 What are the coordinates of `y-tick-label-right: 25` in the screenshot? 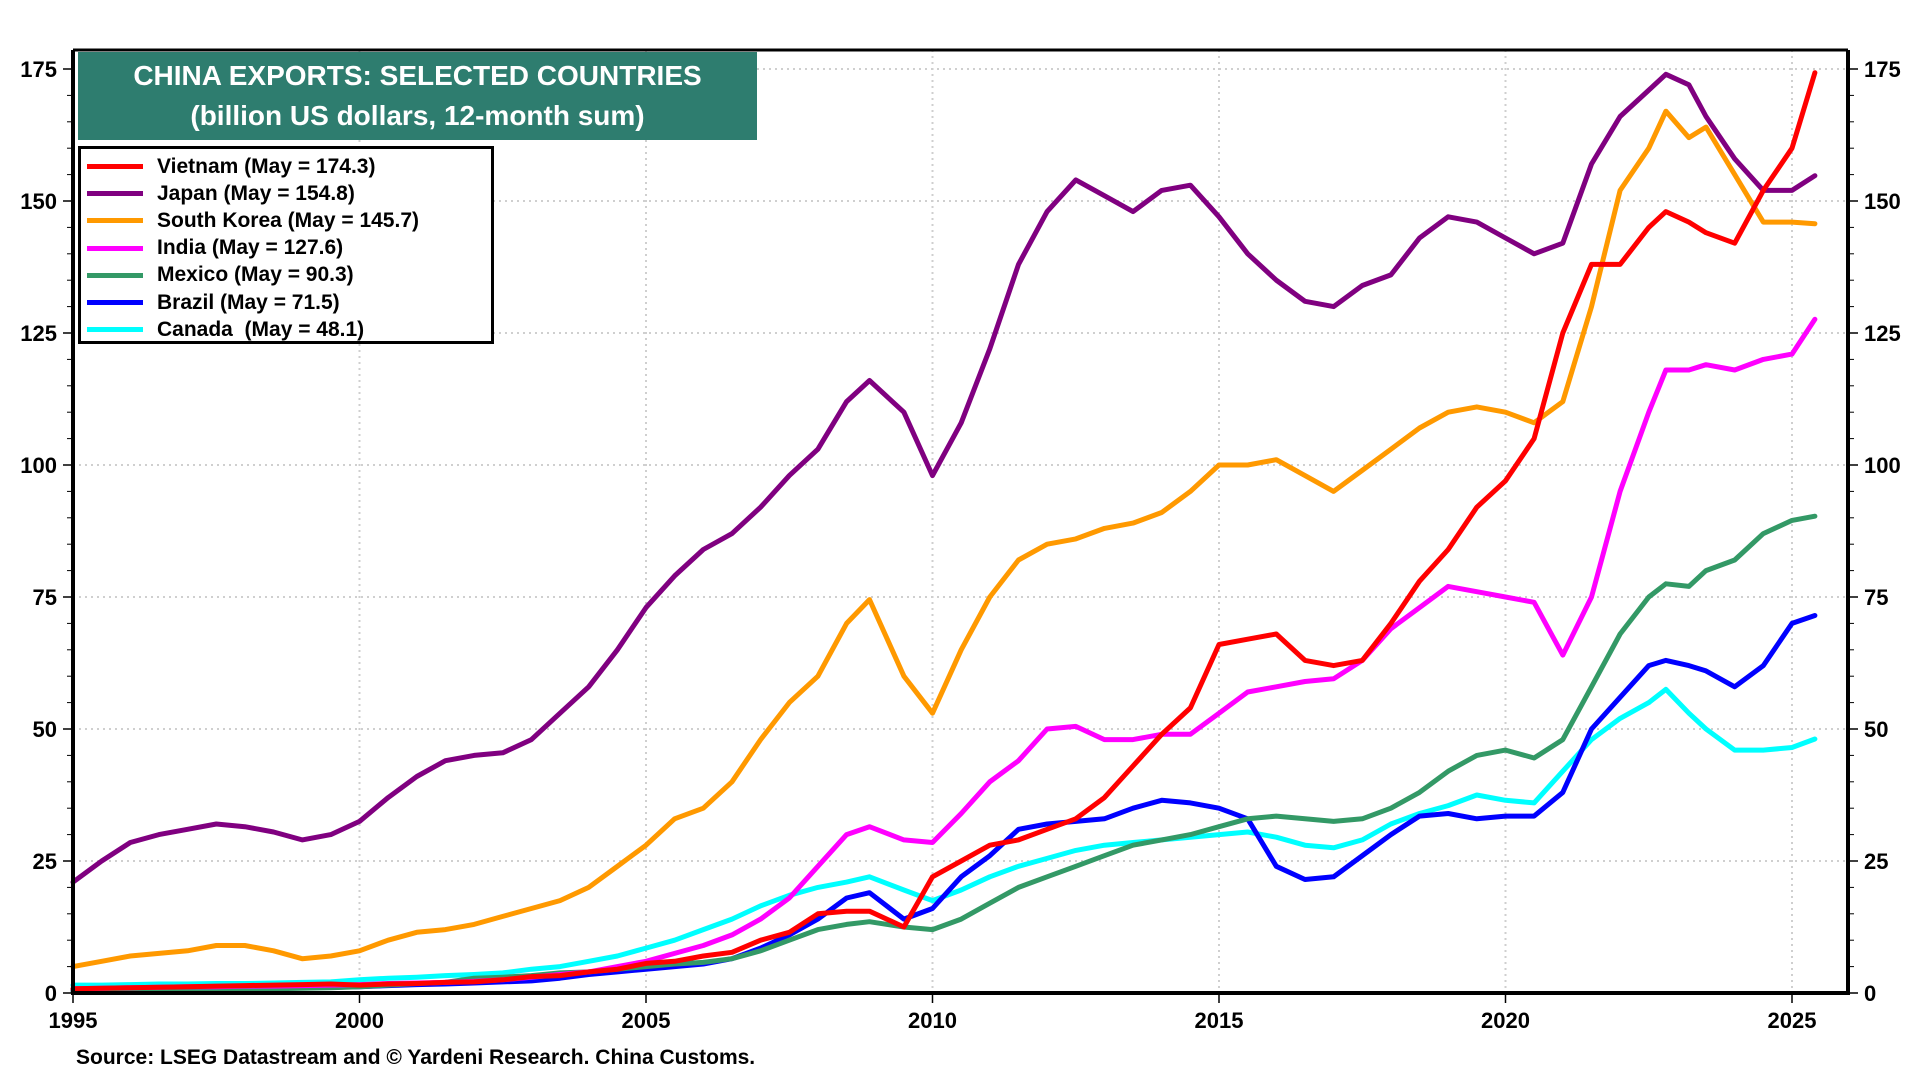 It's located at (1876, 861).